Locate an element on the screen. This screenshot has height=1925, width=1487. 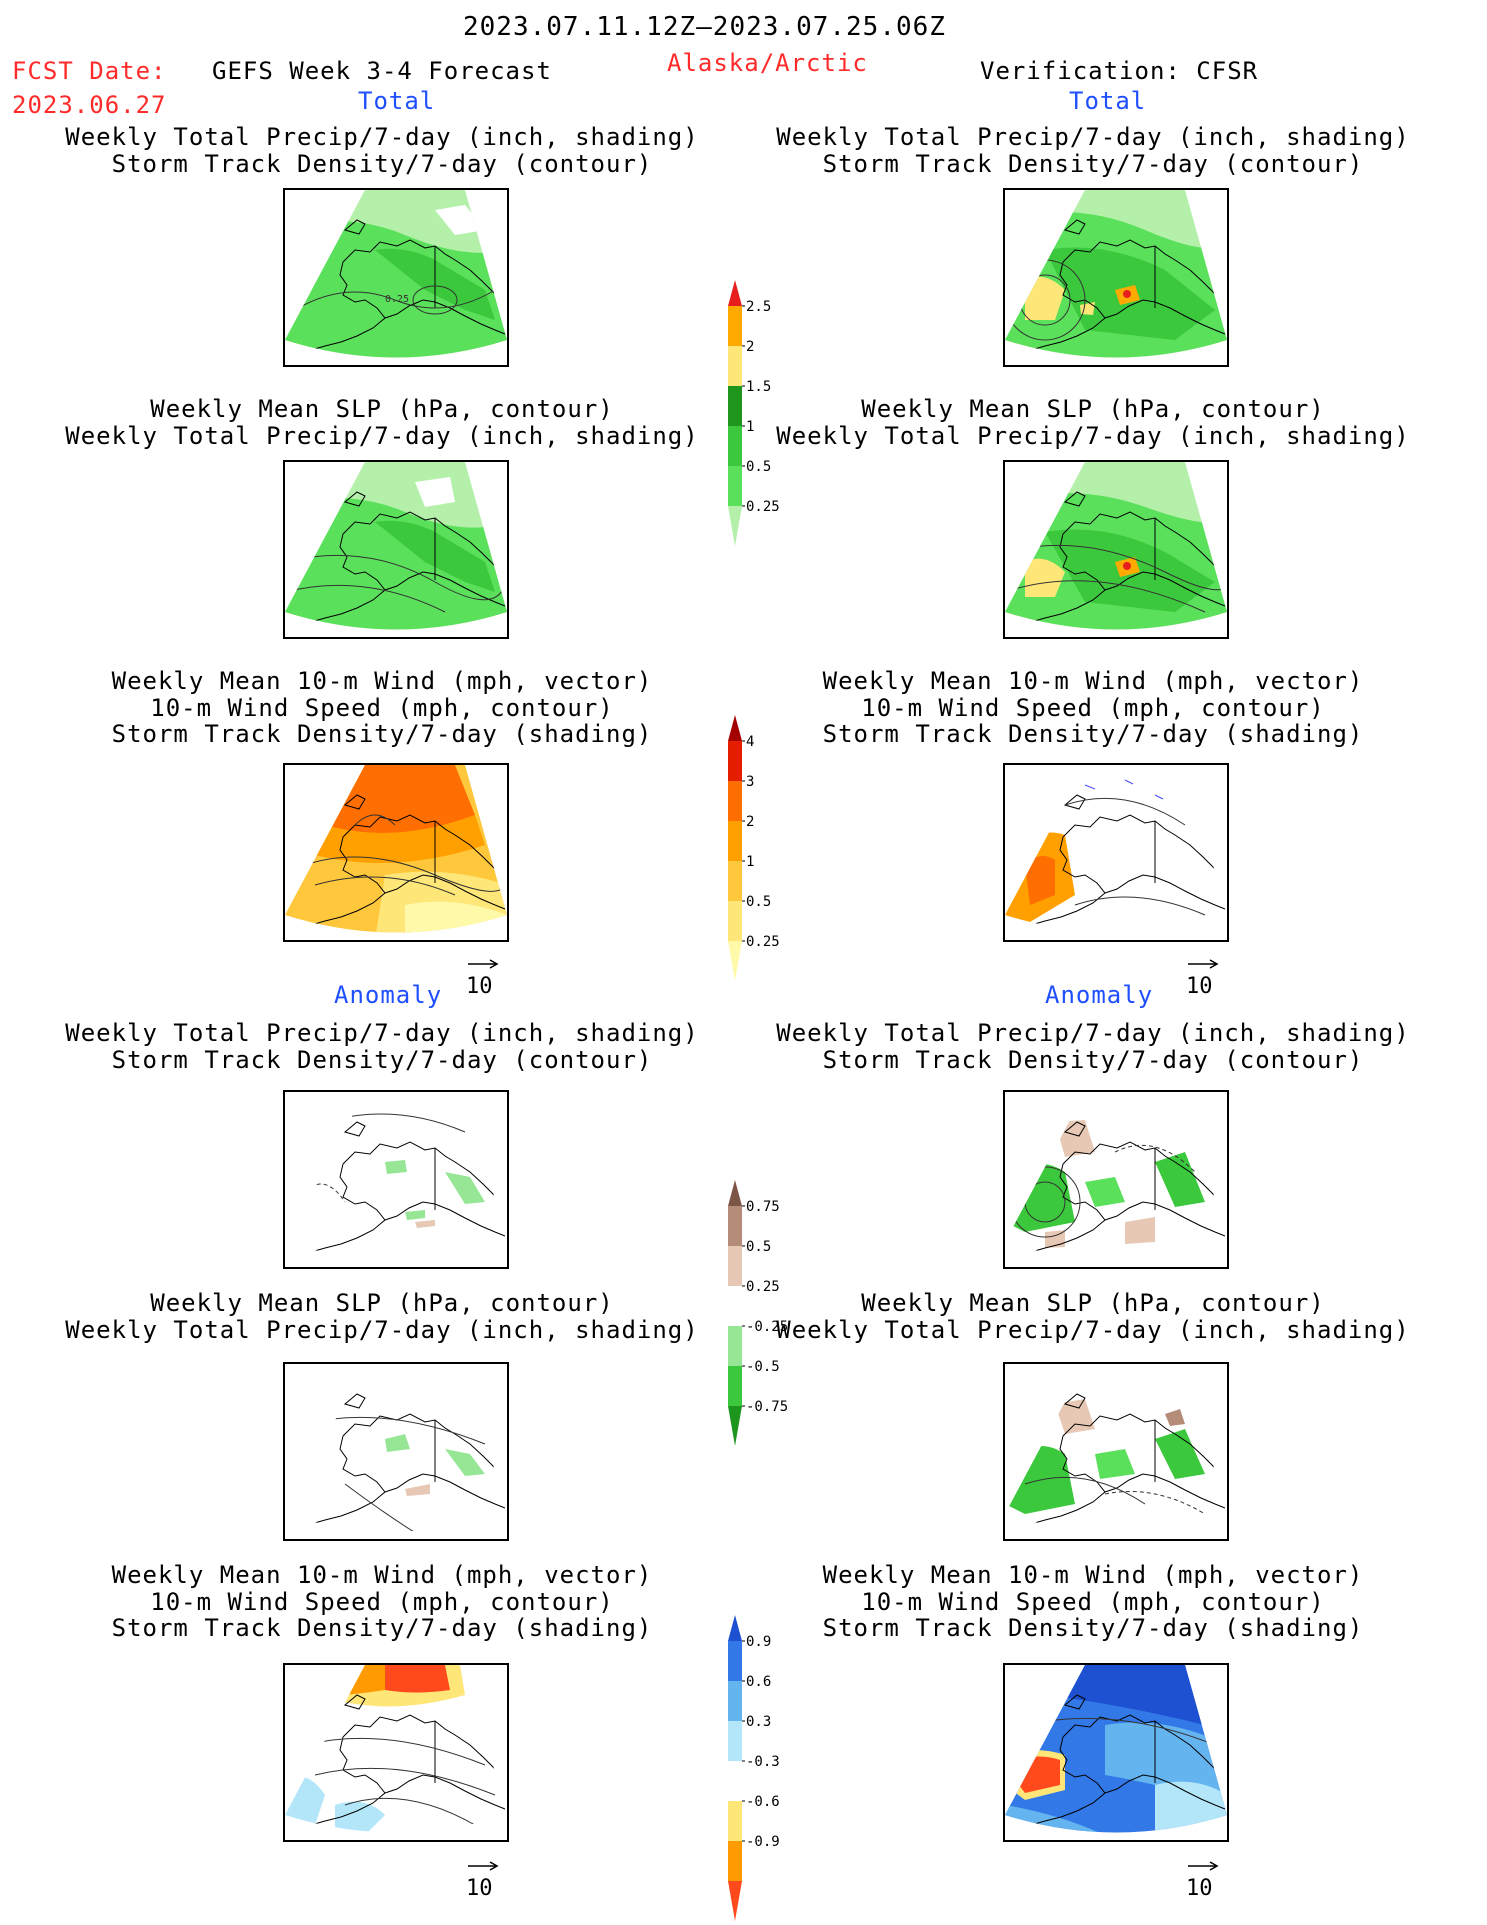
anomaly-label-left: Anomaly is located at coordinates (388, 995).